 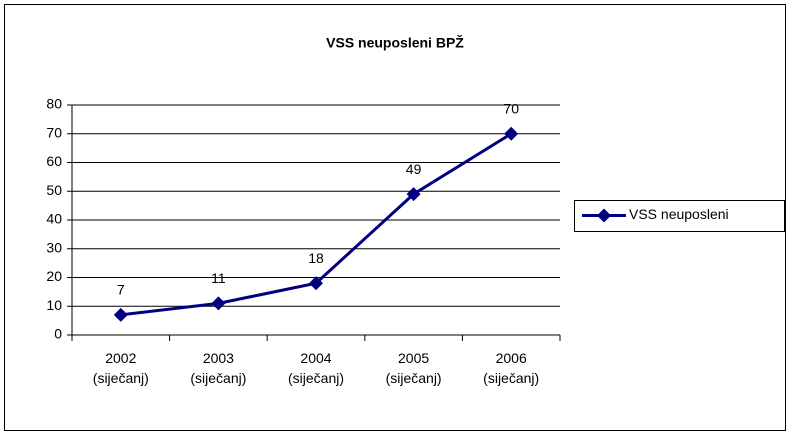 What do you see at coordinates (58, 334) in the screenshot?
I see `y-tick-label: 0` at bounding box center [58, 334].